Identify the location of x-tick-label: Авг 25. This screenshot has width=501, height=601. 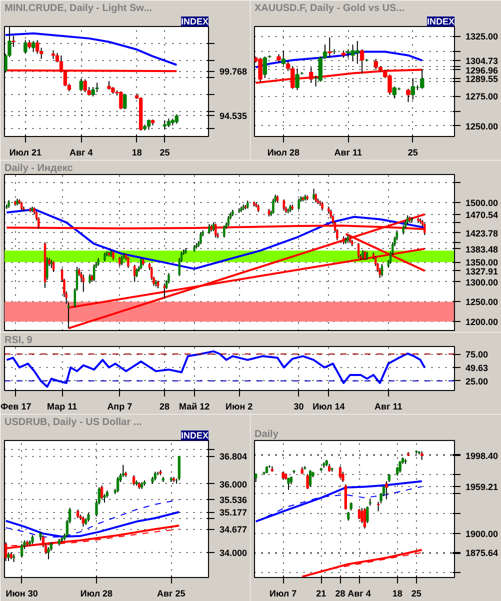
(171, 593).